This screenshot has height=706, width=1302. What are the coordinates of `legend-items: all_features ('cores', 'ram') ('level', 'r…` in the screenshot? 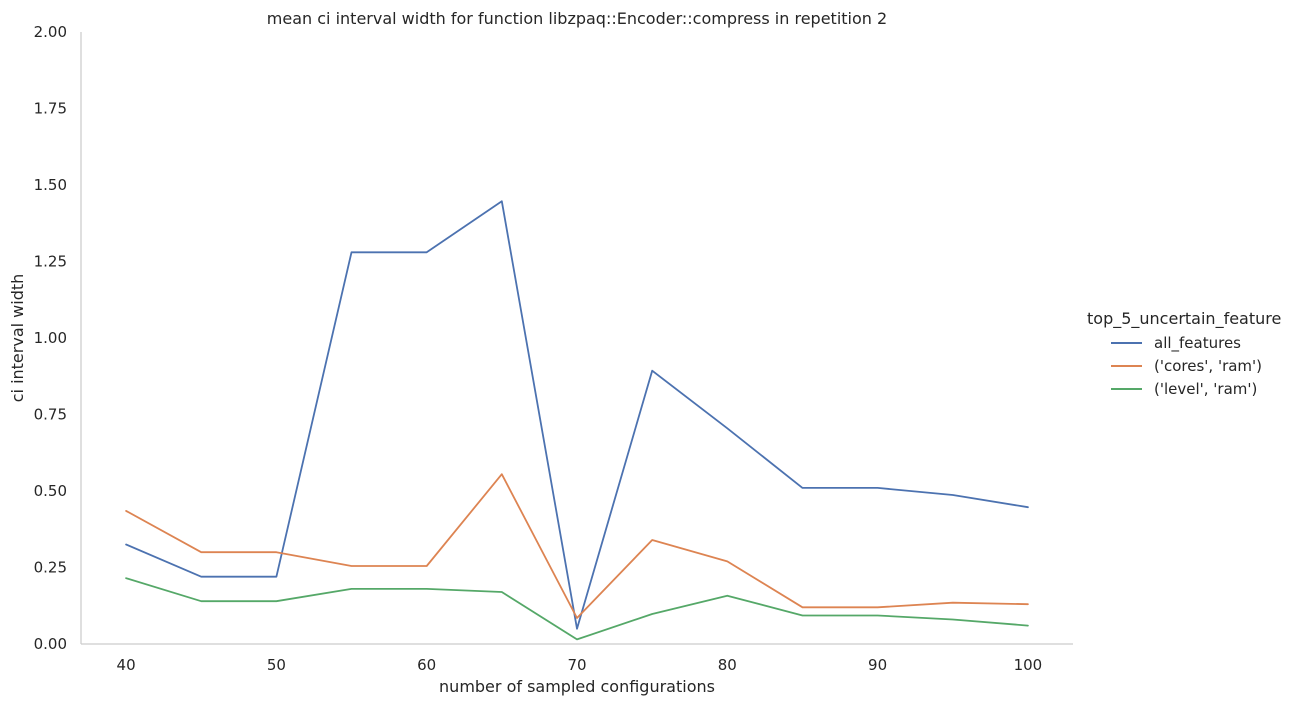 It's located at (1186, 366).